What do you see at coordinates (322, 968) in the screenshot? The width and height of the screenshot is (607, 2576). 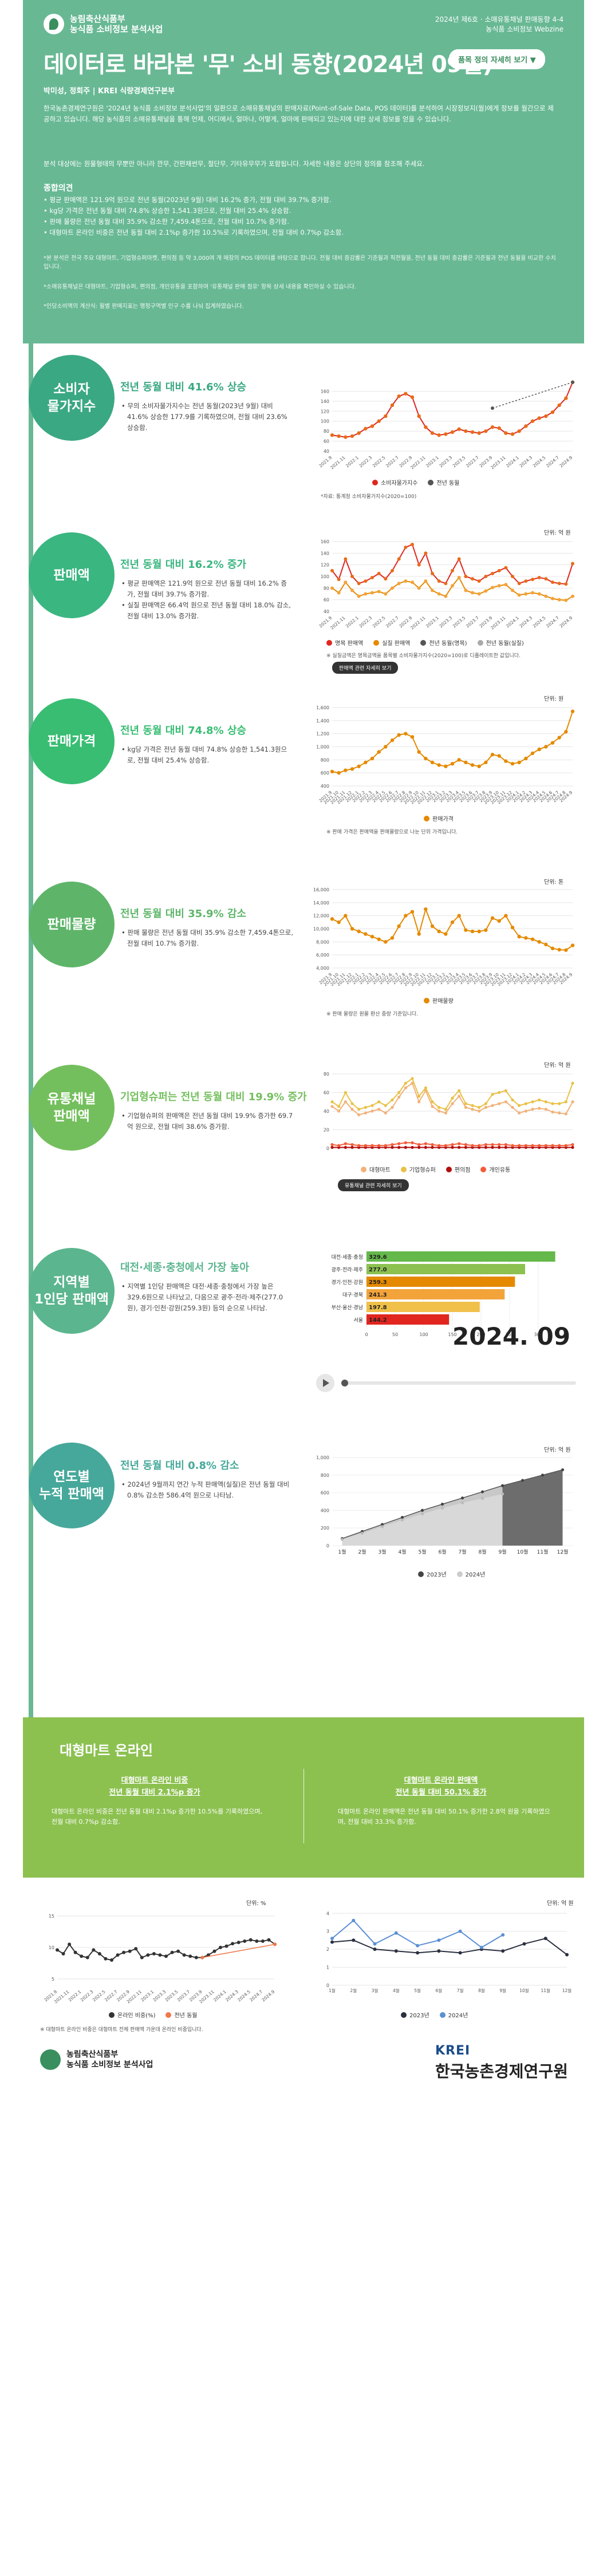 I see `y-tick-label: 4,000` at bounding box center [322, 968].